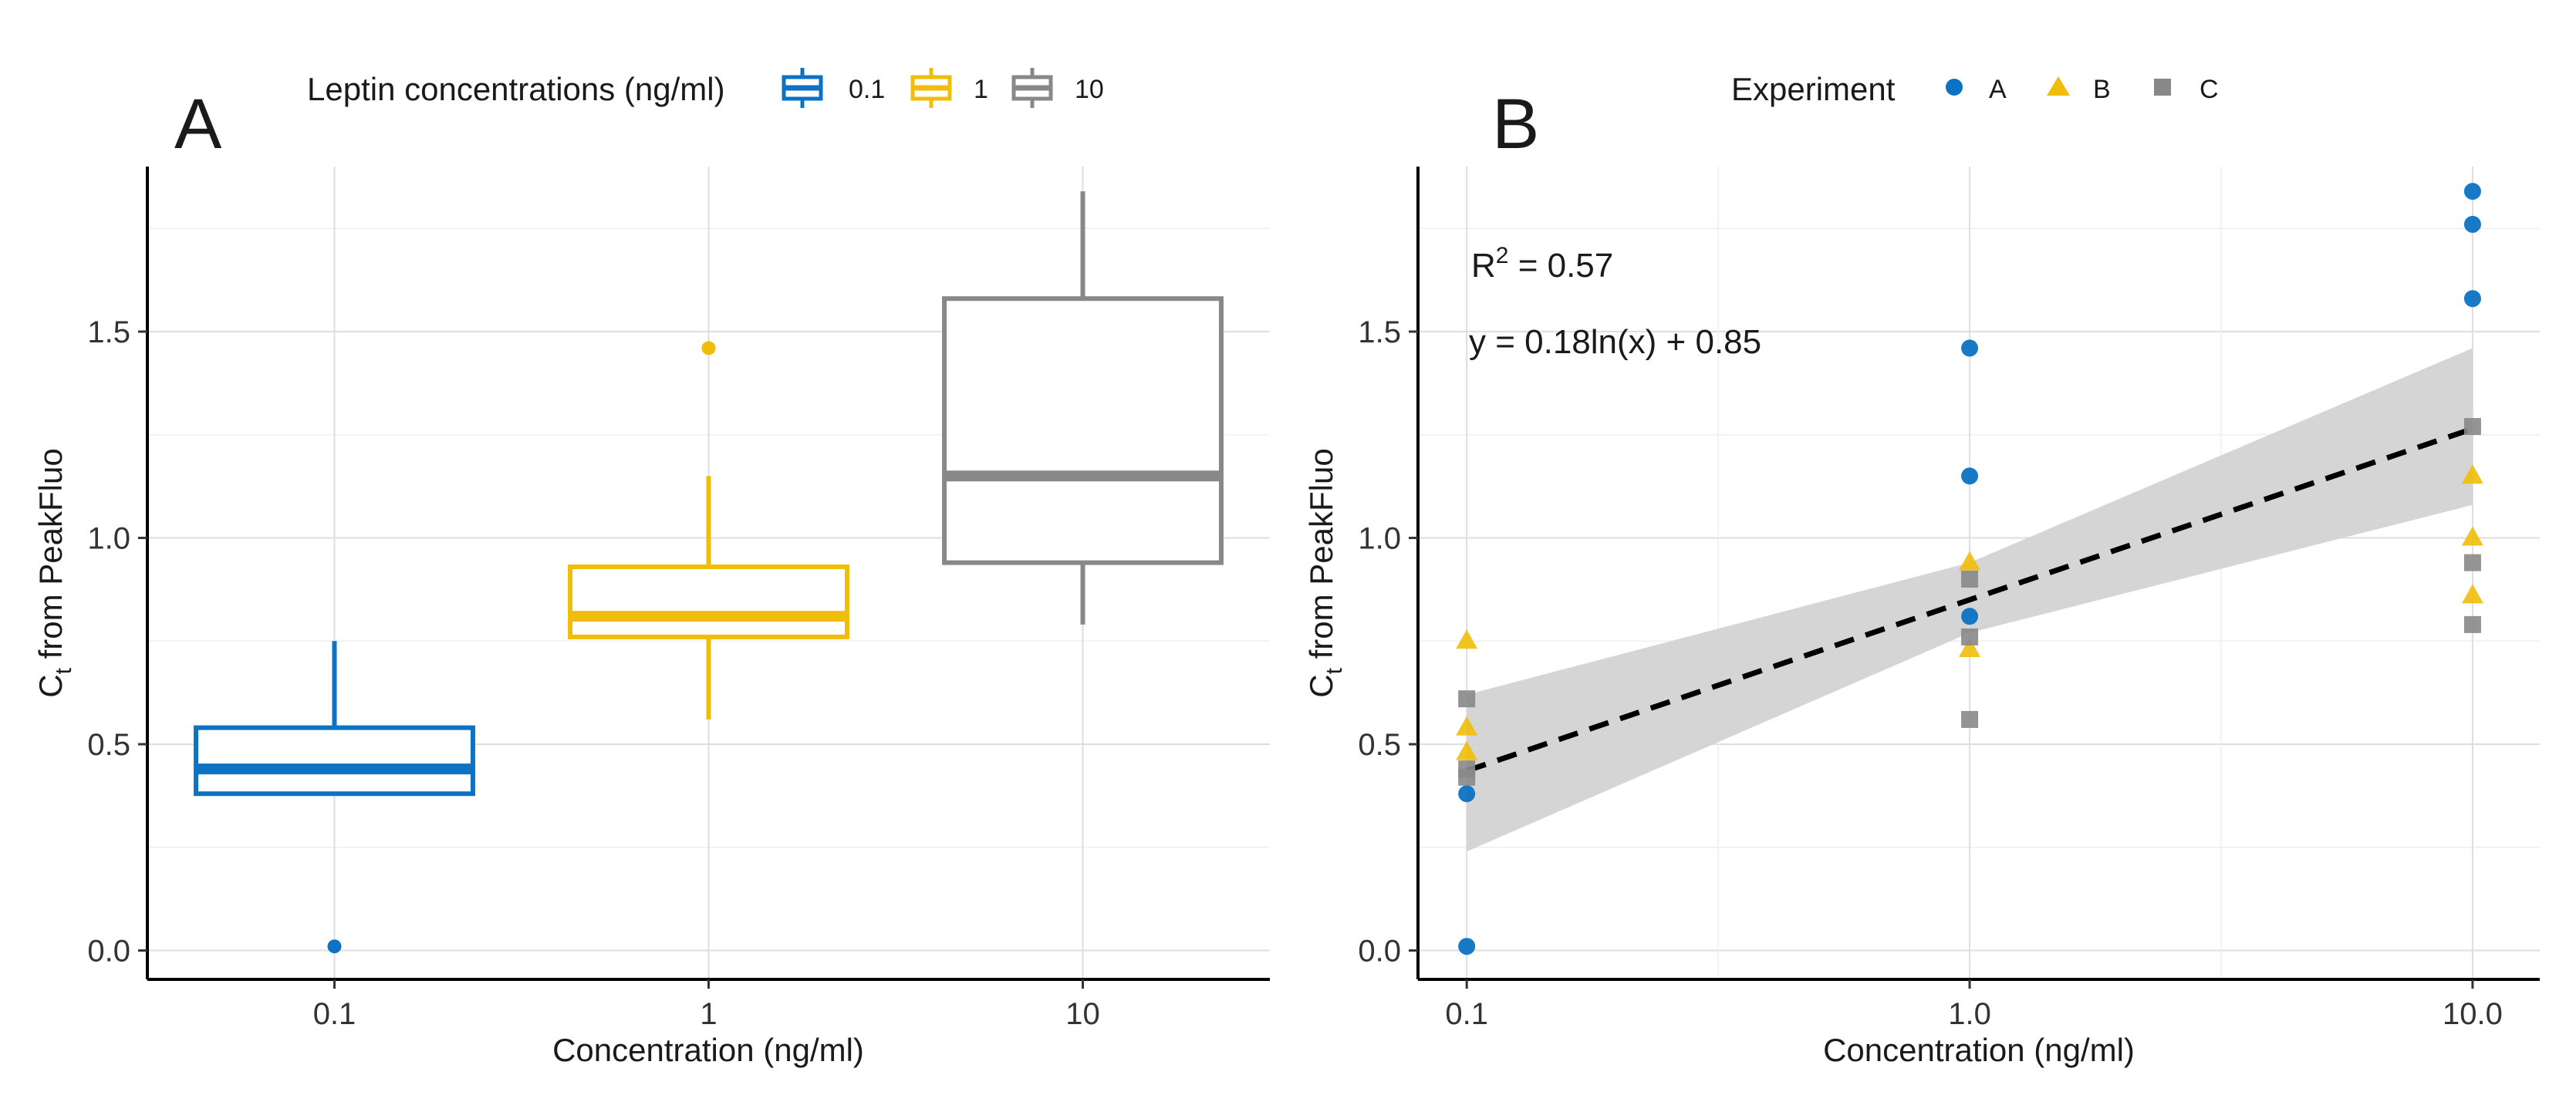 This screenshot has height=1102, width=2576. I want to click on r2-value: = 0.57, so click(1560, 266).